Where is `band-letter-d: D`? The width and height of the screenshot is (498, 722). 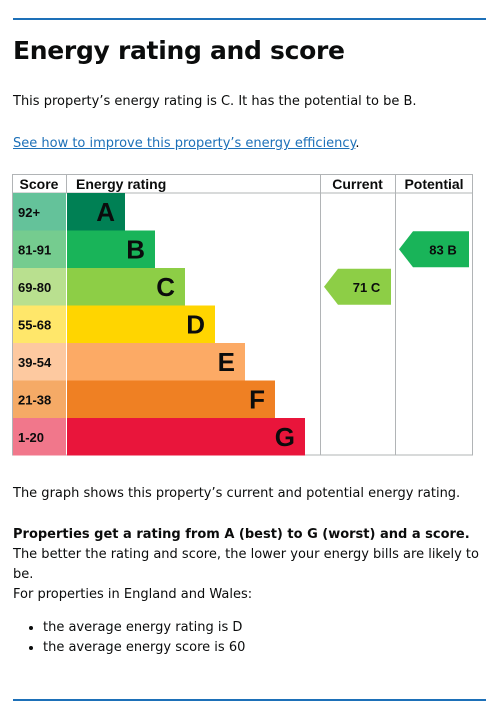
band-letter-d: D is located at coordinates (195, 324).